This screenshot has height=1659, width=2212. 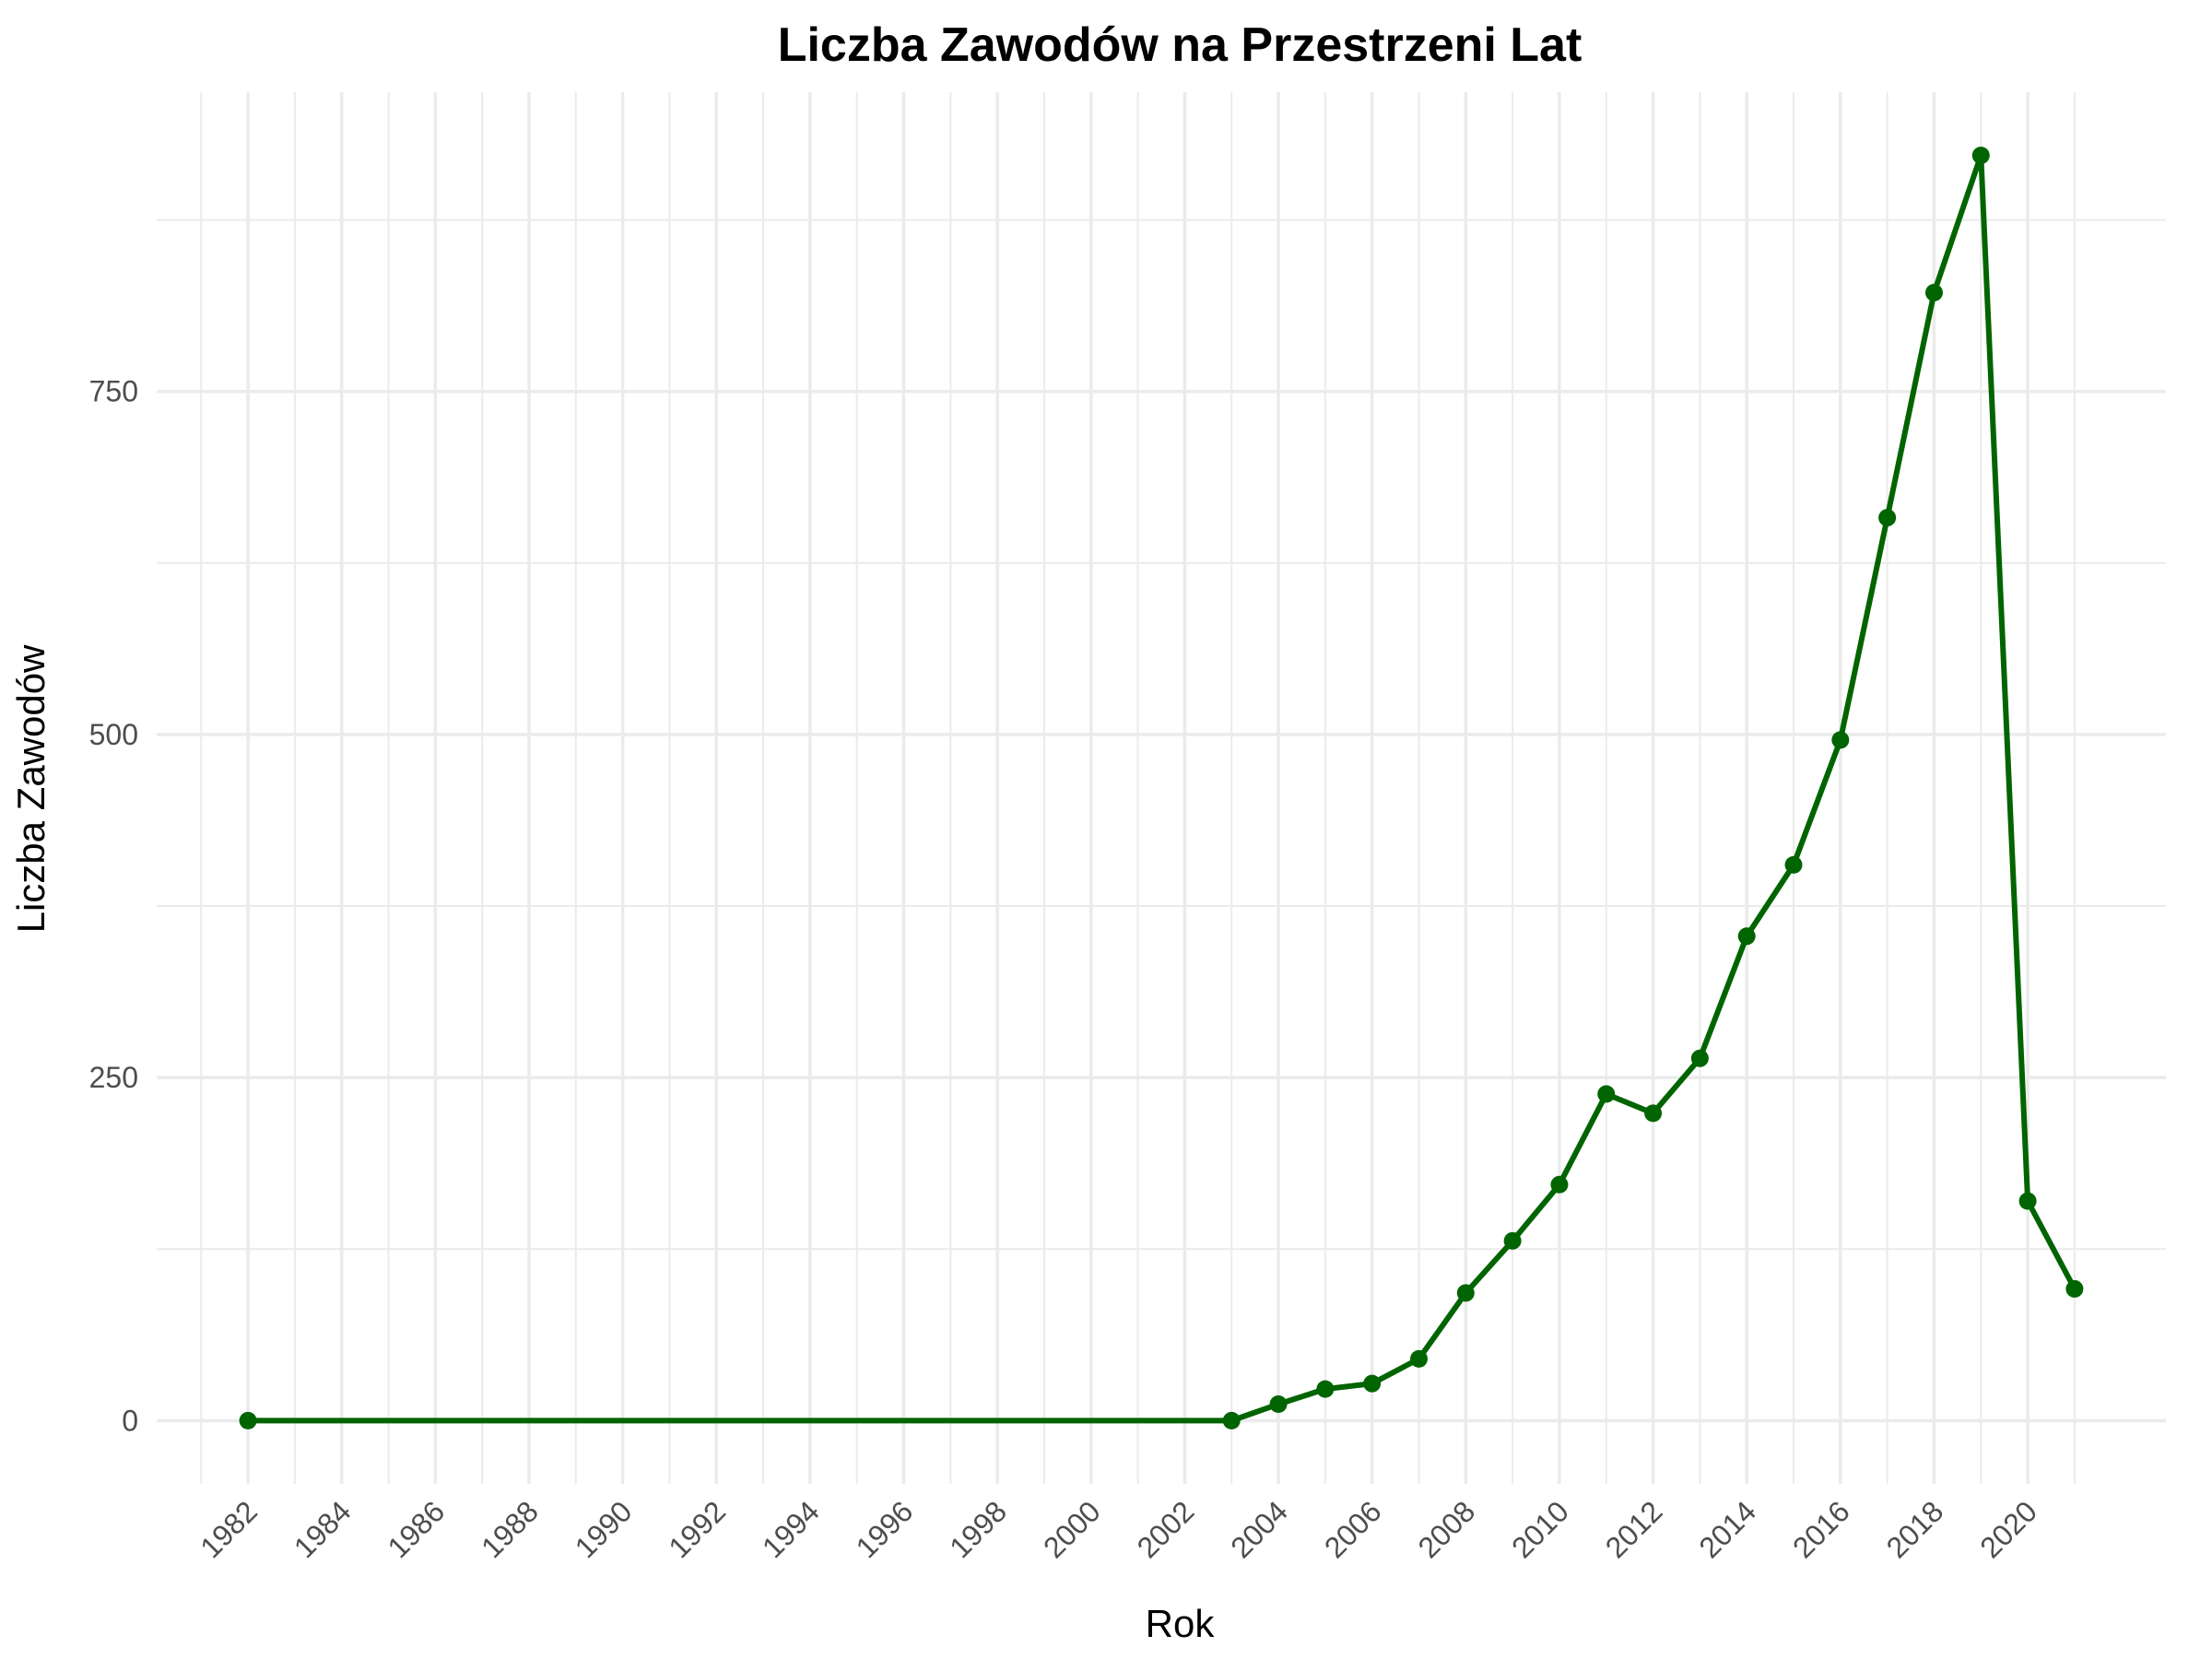 I want to click on y-tick-label: 0, so click(x=130, y=1420).